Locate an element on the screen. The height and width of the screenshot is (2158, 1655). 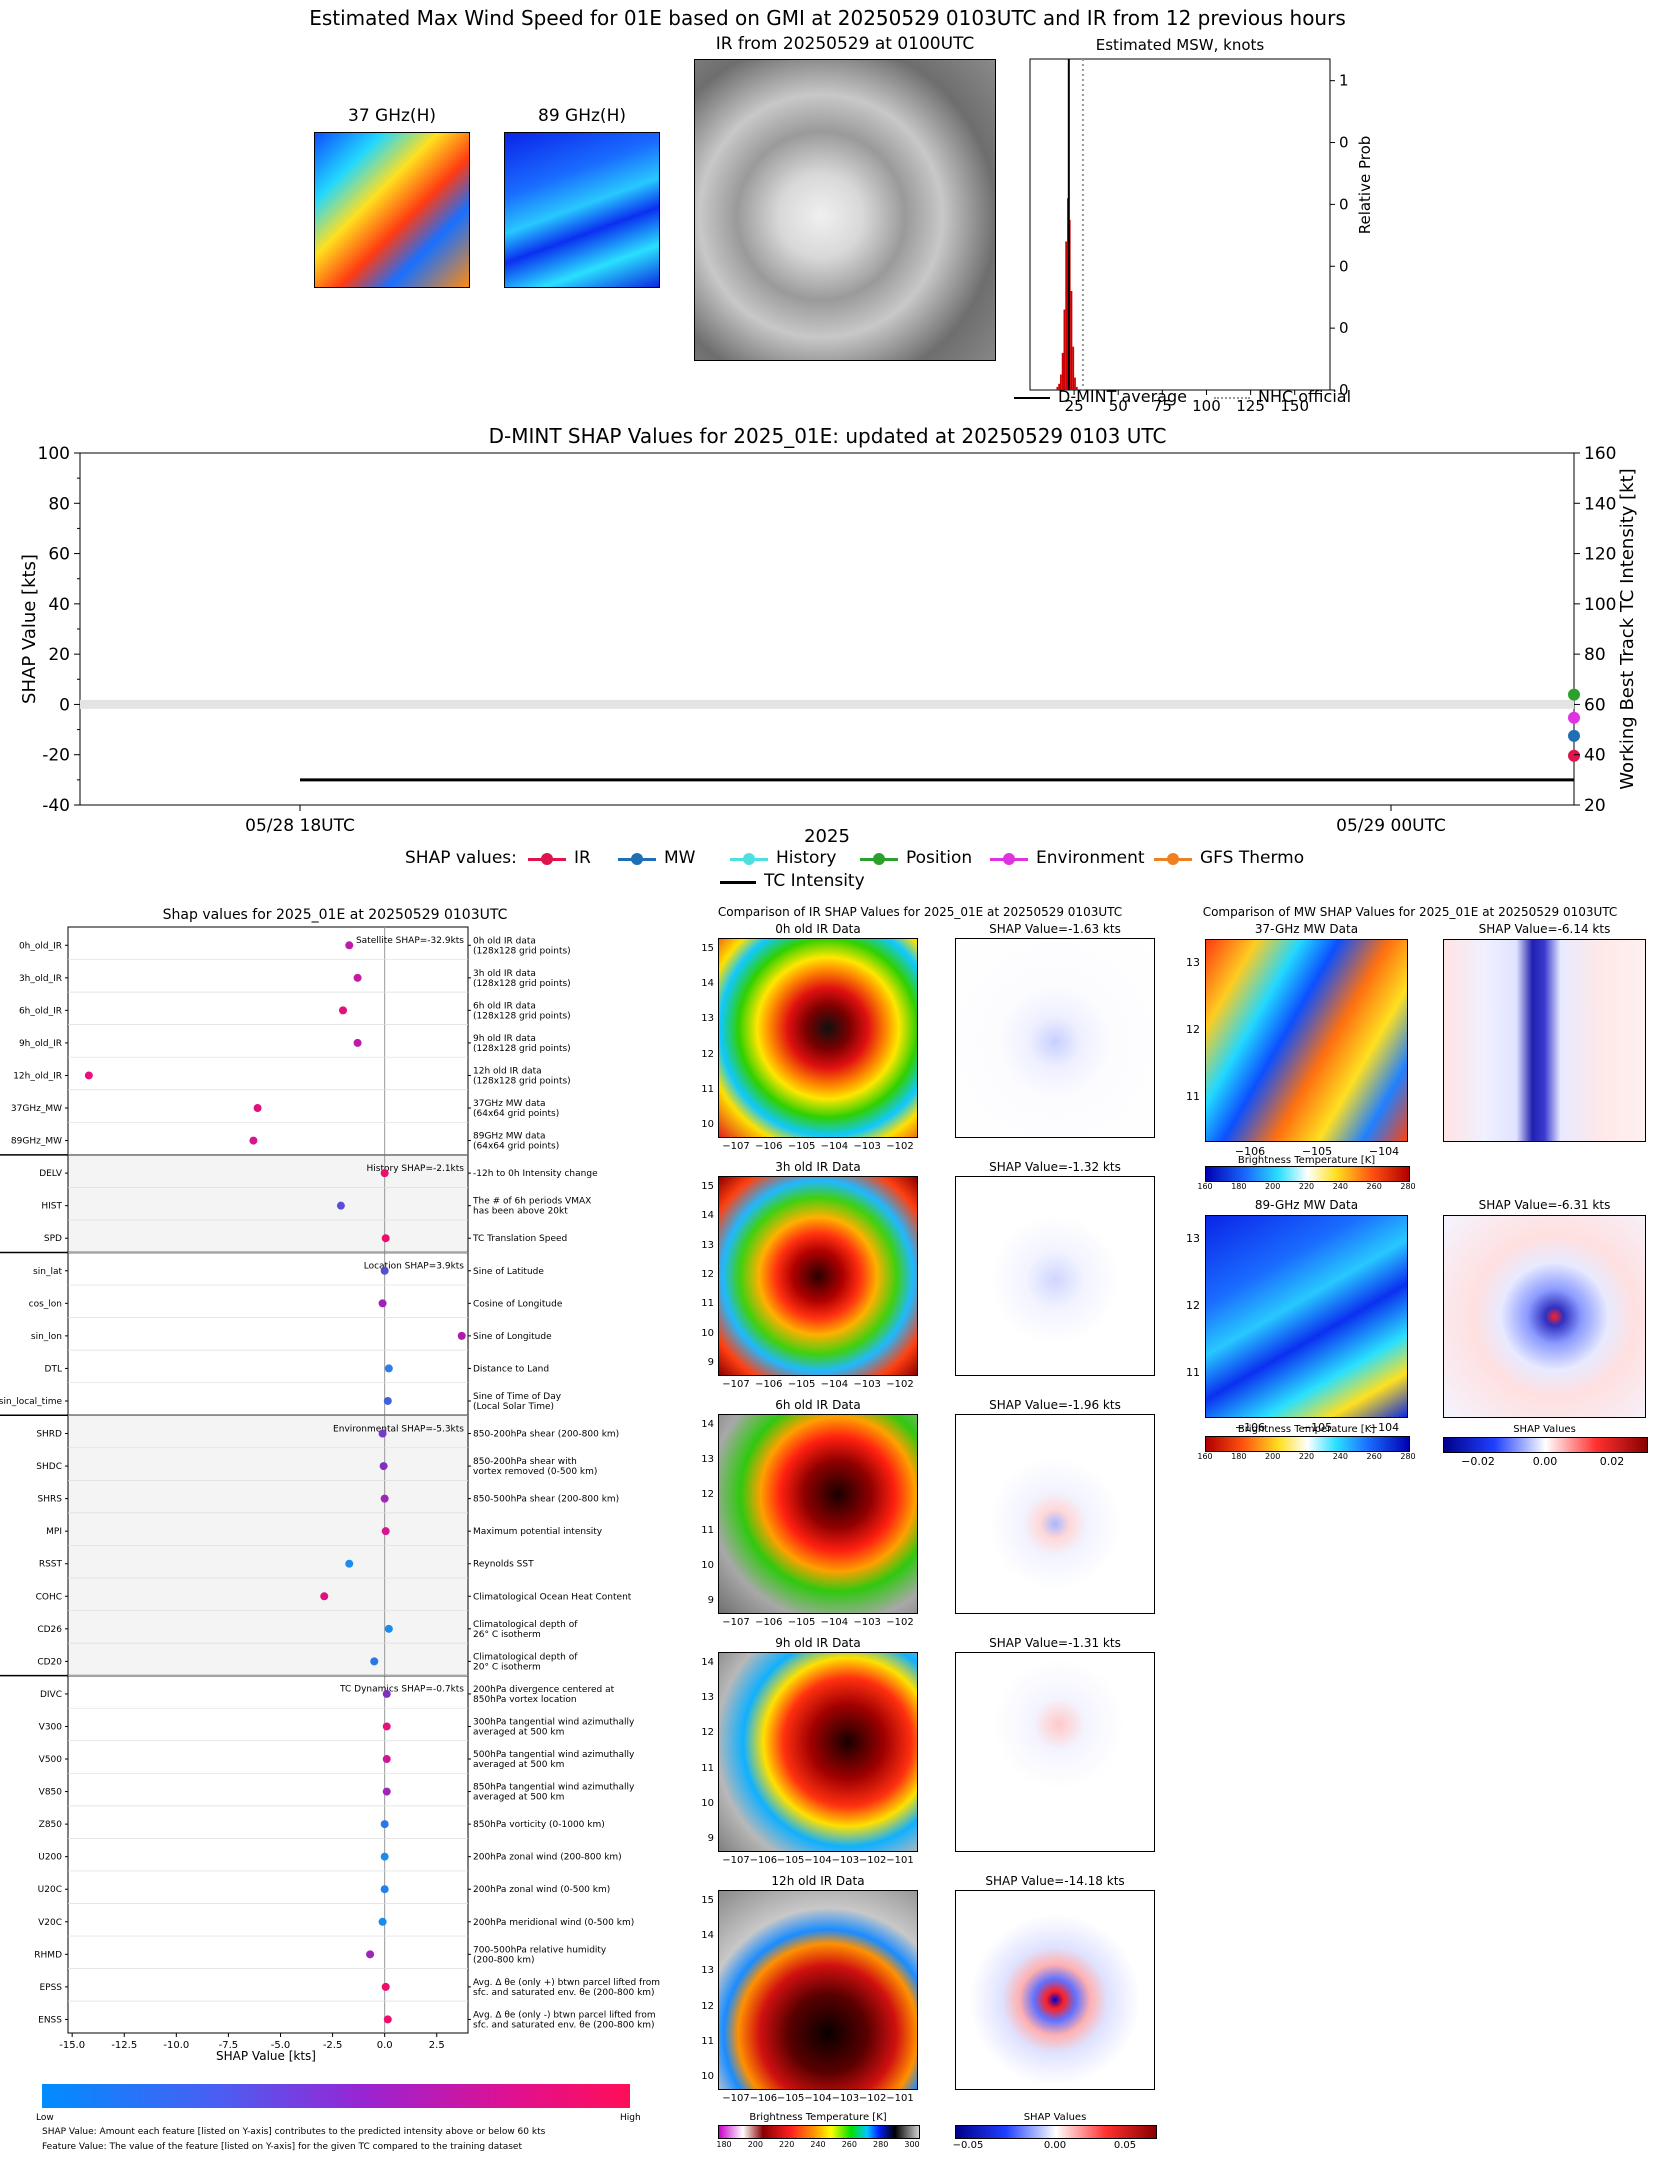
feature-name: SHRD is located at coordinates (49, 1435).